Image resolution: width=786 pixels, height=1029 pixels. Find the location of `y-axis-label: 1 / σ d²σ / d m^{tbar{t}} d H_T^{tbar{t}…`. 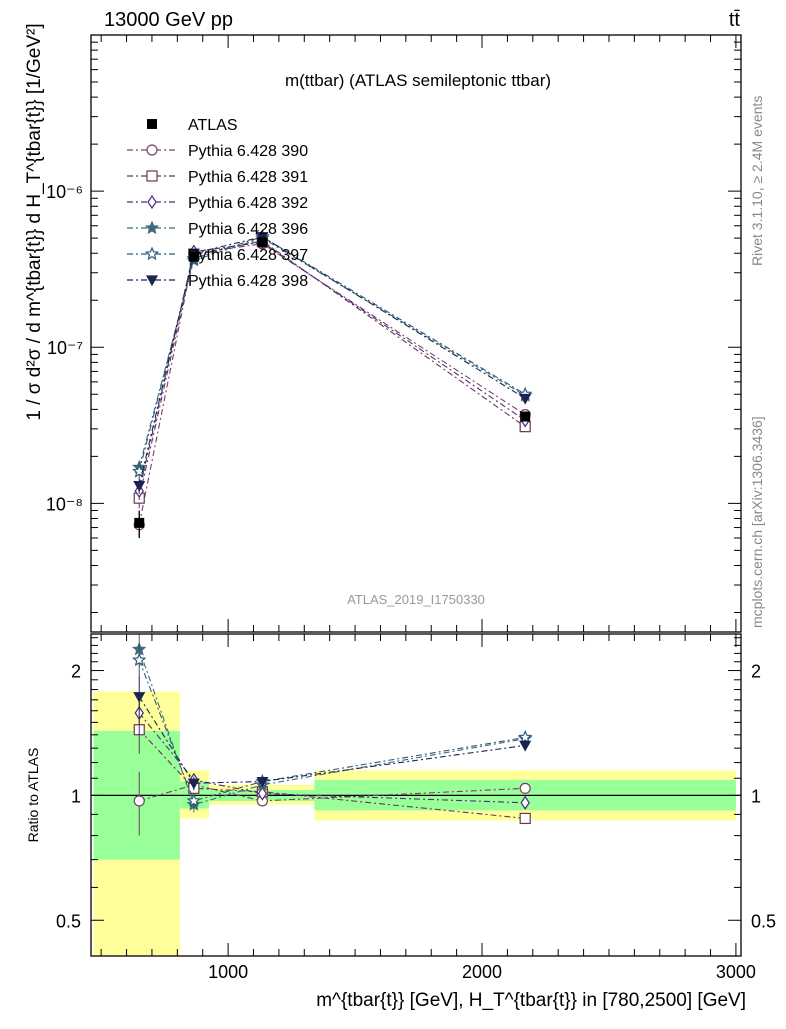

y-axis-label: 1 / σ d²σ / d m^{tbar{t}} d H_T^{tbar{t}… is located at coordinates (34, 221).